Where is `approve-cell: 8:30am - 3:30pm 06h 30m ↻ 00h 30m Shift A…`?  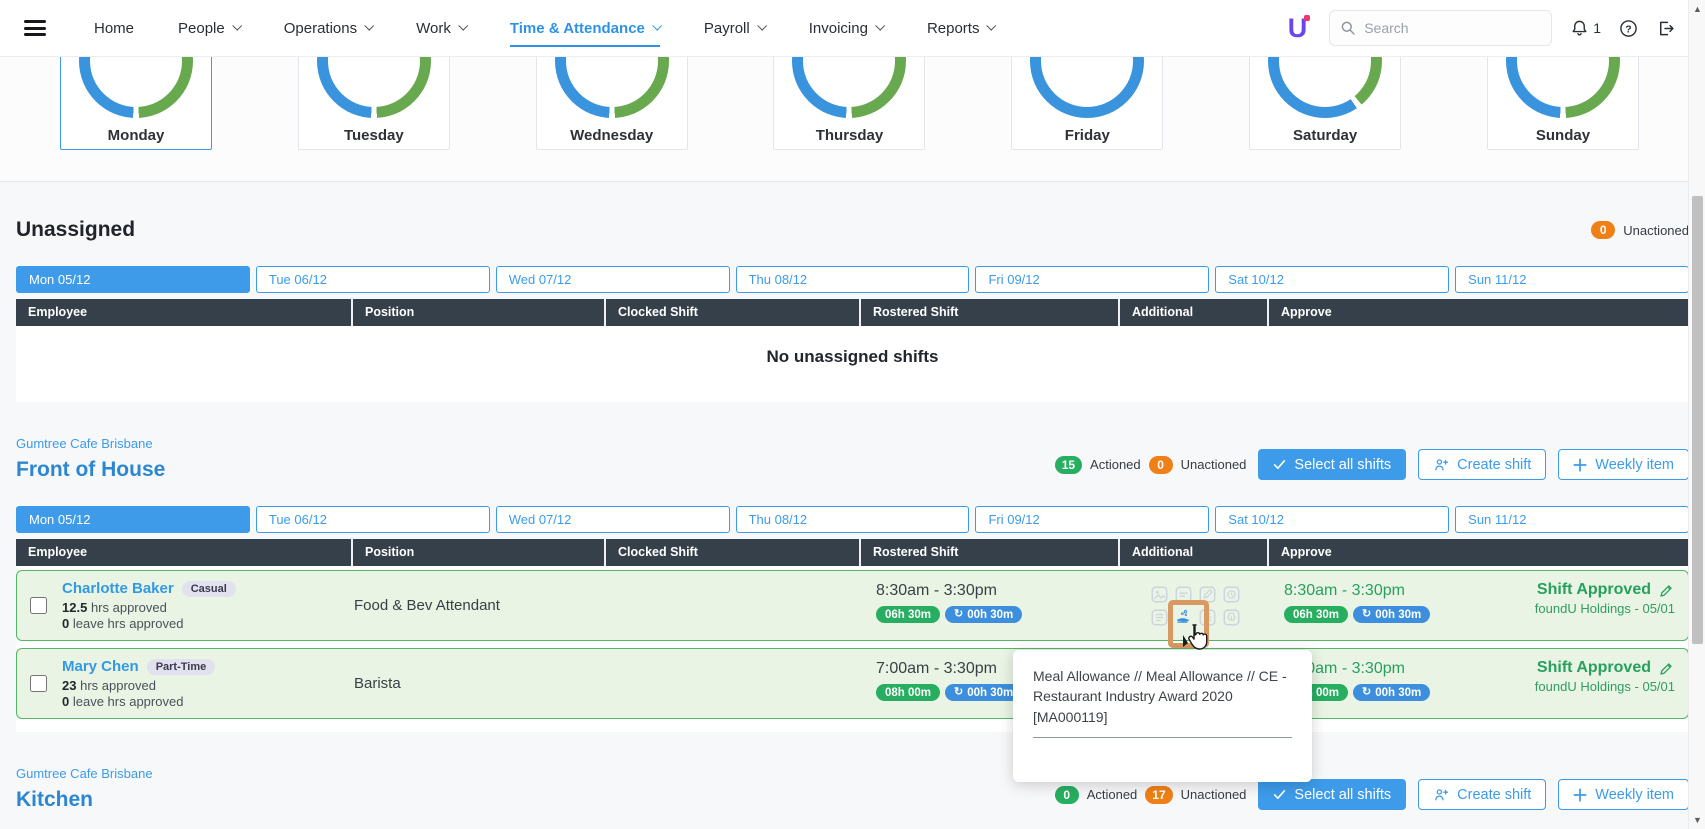 approve-cell: 8:30am - 3:30pm 06h 30m ↻ 00h 30m Shift A… is located at coordinates (1479, 605).